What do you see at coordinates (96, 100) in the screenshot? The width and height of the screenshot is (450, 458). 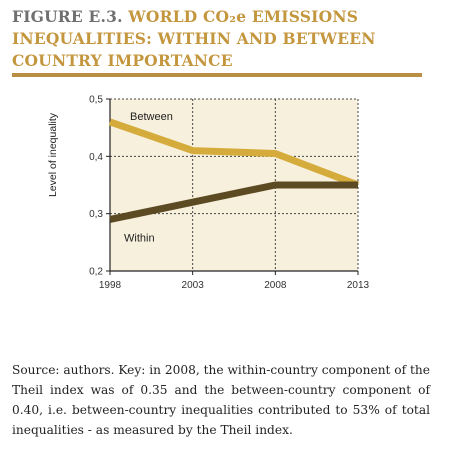 I see `y-tick-label: 0,5` at bounding box center [96, 100].